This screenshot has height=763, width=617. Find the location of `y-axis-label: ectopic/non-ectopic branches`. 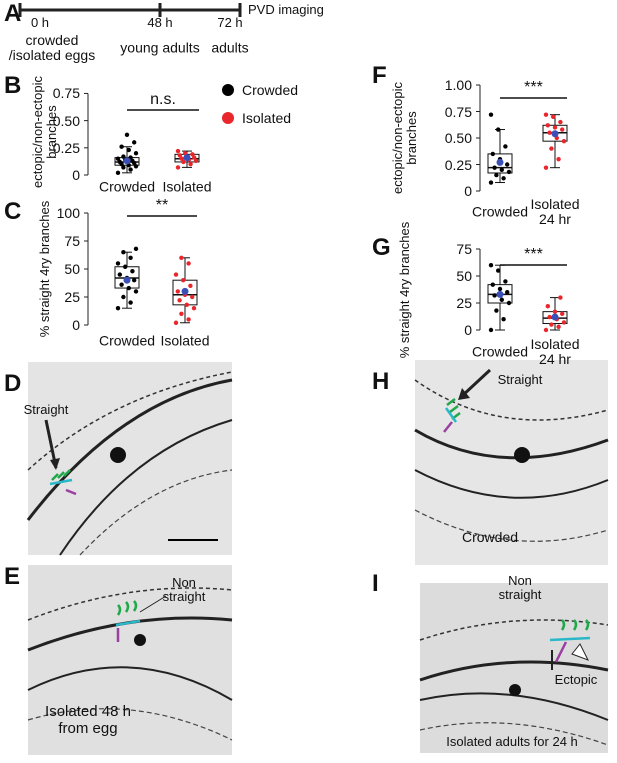

y-axis-label: ectopic/non-ectopic branches is located at coordinates (44, 131).